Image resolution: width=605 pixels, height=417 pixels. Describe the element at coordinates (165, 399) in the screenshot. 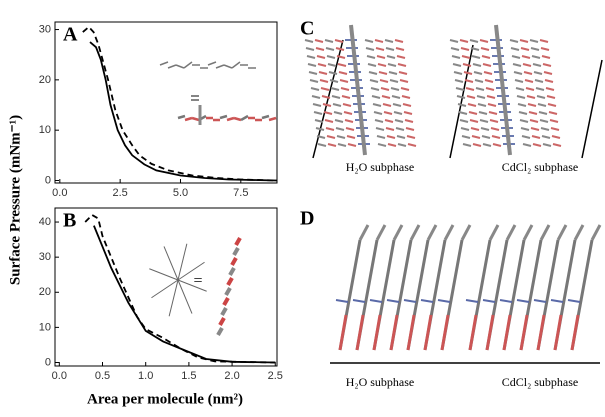

I see `x-axis-label: Area per molecule (nm²)` at that location.